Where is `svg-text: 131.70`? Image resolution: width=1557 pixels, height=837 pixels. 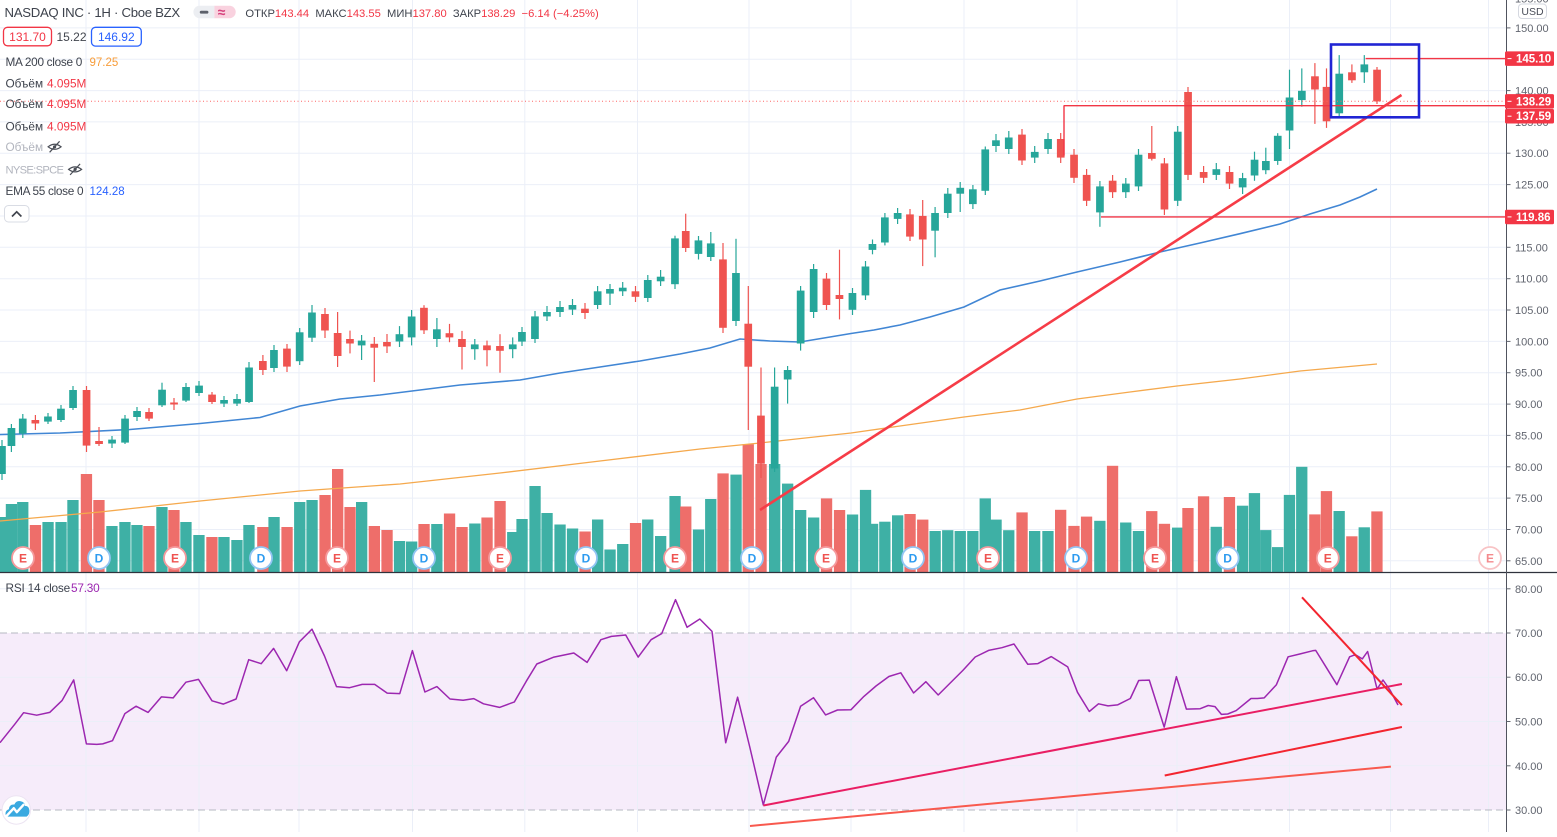 svg-text: 131.70 is located at coordinates (27, 37).